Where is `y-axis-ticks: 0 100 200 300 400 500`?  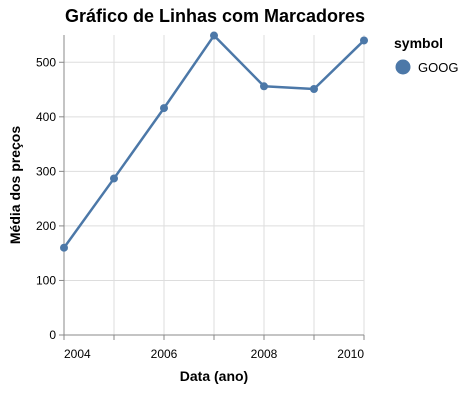
y-axis-ticks: 0 100 200 300 400 500 is located at coordinates (50, 198).